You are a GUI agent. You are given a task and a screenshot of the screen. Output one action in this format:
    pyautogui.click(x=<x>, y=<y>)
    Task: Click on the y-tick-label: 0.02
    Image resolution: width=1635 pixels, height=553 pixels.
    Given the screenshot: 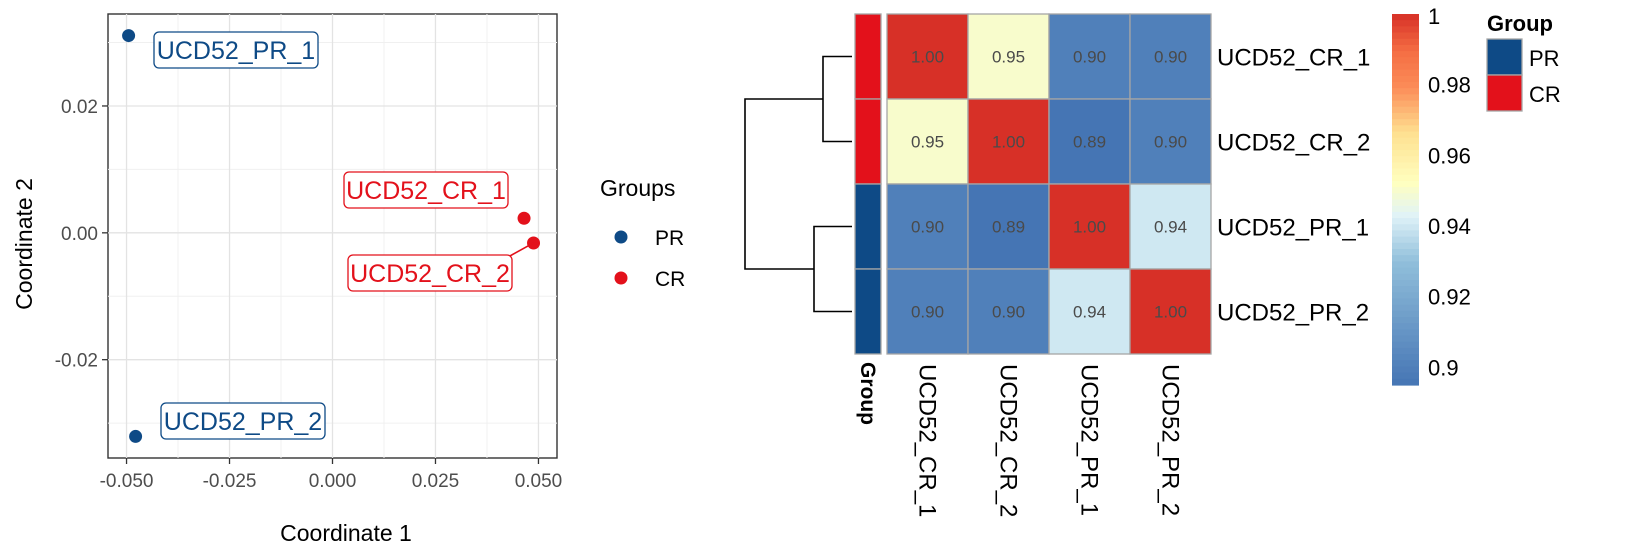 What is the action you would take?
    pyautogui.click(x=79, y=107)
    